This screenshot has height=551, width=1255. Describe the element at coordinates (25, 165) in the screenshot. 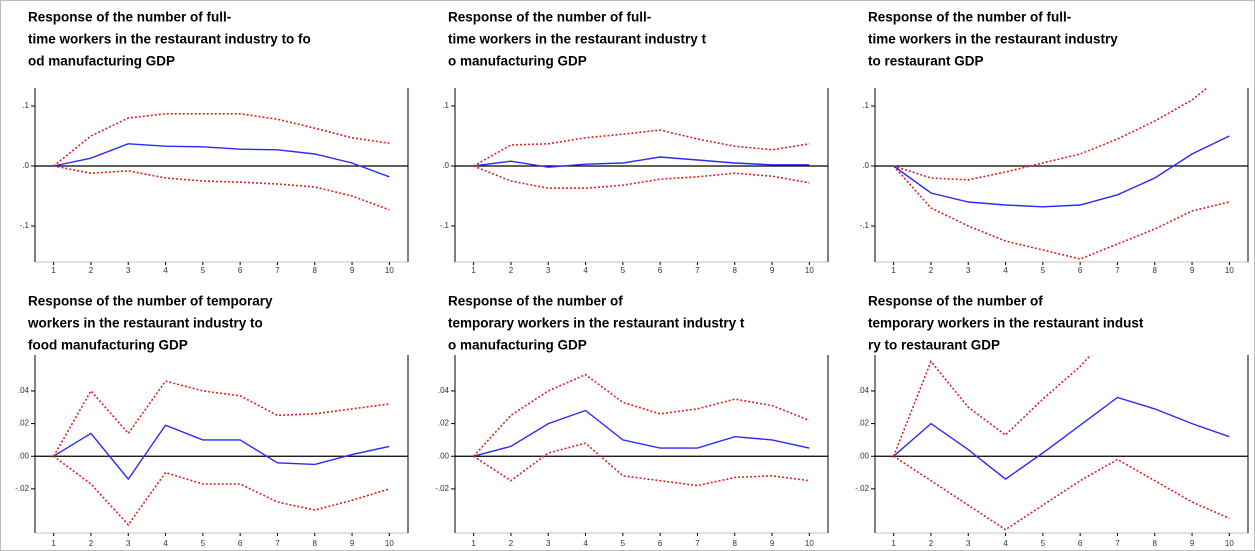

I see `y-tick-label: .0` at that location.